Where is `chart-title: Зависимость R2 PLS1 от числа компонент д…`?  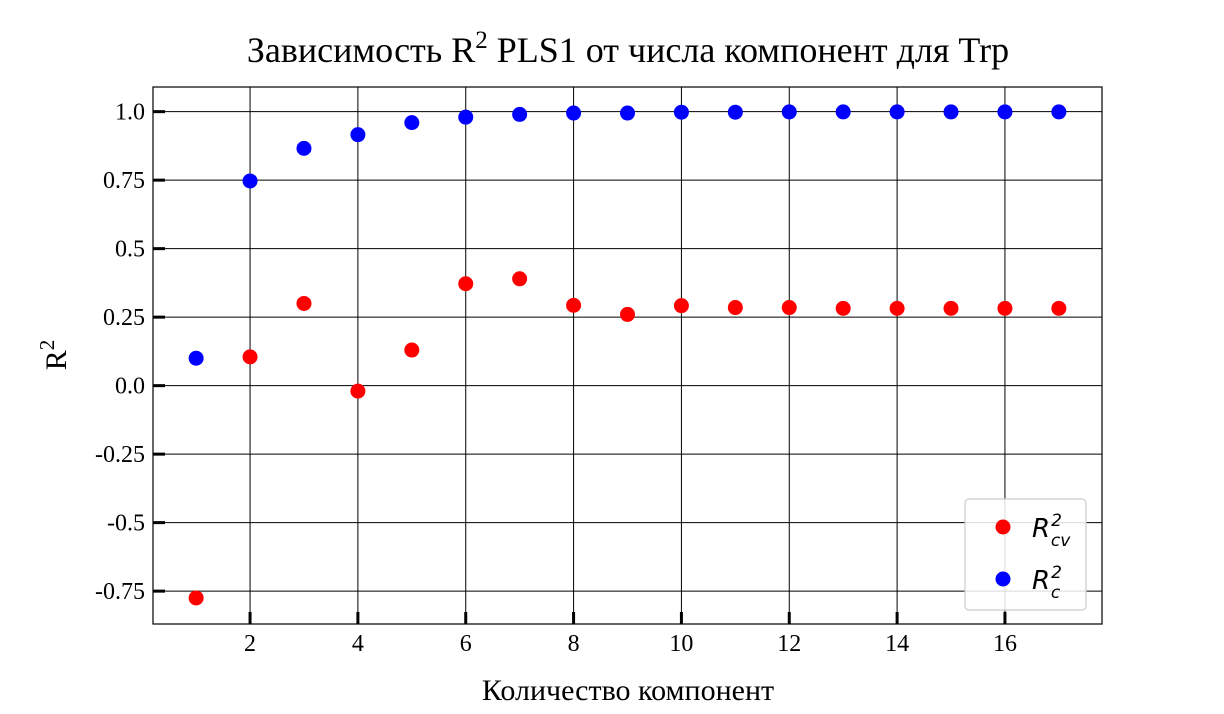 chart-title: Зависимость R2 PLS1 от числа компонент д… is located at coordinates (628, 48).